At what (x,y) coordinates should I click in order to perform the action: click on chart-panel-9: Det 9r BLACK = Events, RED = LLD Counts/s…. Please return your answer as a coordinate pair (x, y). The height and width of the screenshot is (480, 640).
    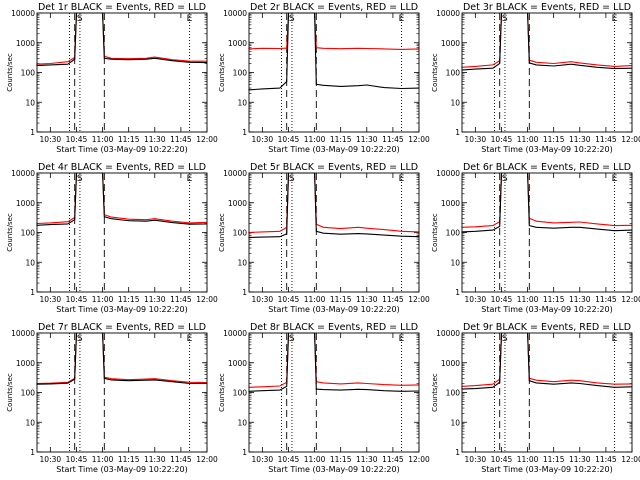
    Looking at the image, I should click on (535, 398).